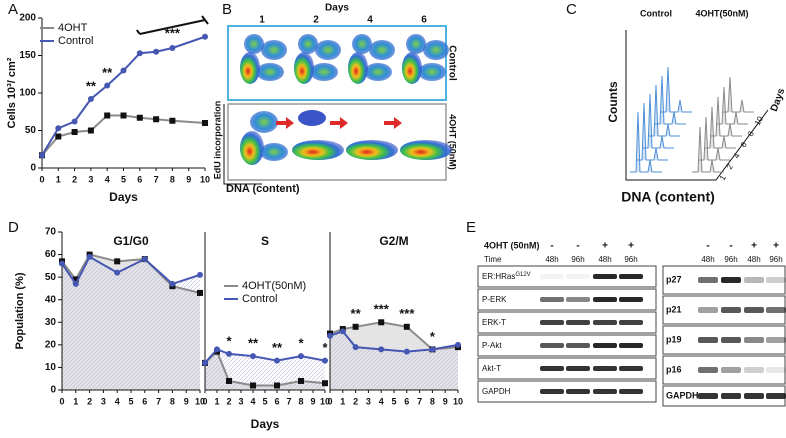 This screenshot has height=438, width=786. I want to click on x-axis-label: Days, so click(265, 424).